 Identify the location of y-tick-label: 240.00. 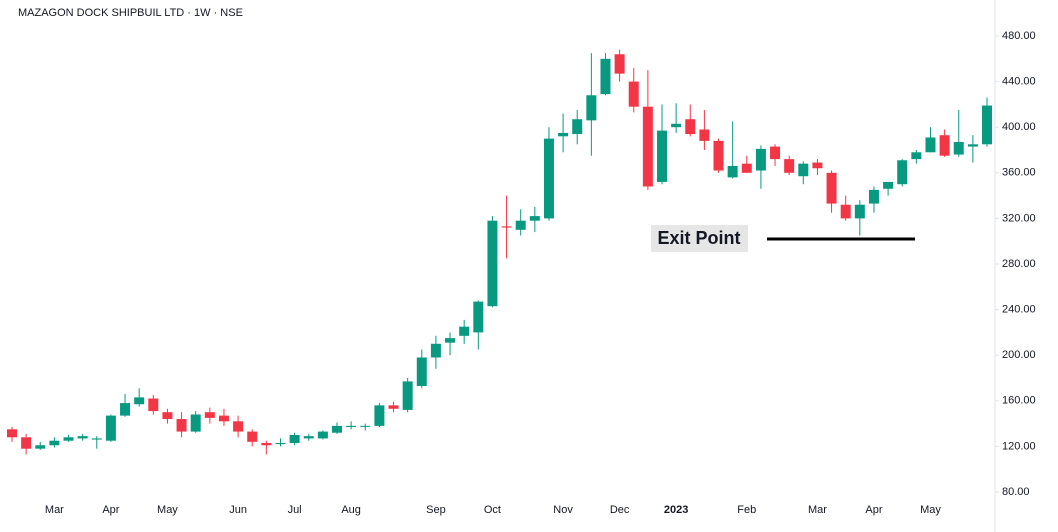
(1019, 310).